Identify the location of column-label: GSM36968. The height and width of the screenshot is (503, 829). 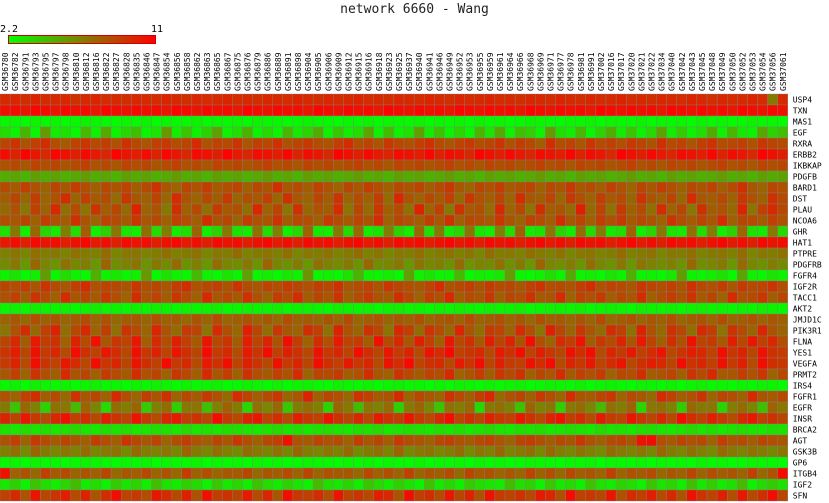
(530, 71).